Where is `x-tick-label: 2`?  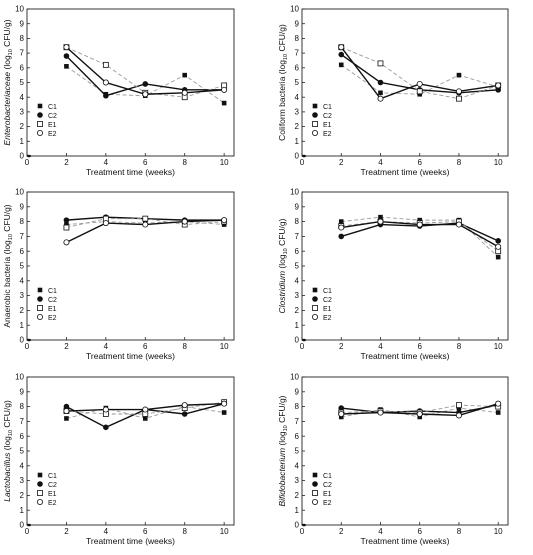 x-tick-label: 2 is located at coordinates (341, 531).